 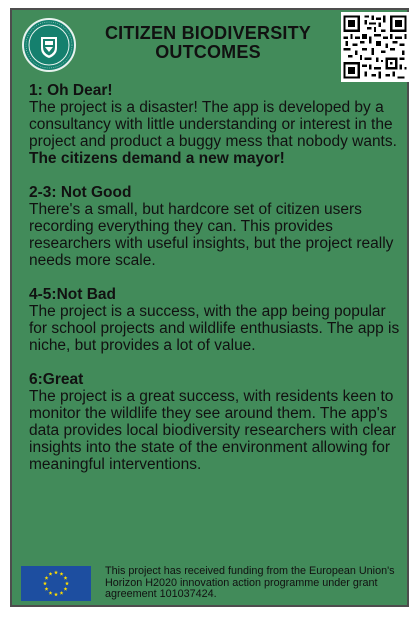 I want to click on outcome-heading: 4-5:Not Bad, so click(x=72, y=294).